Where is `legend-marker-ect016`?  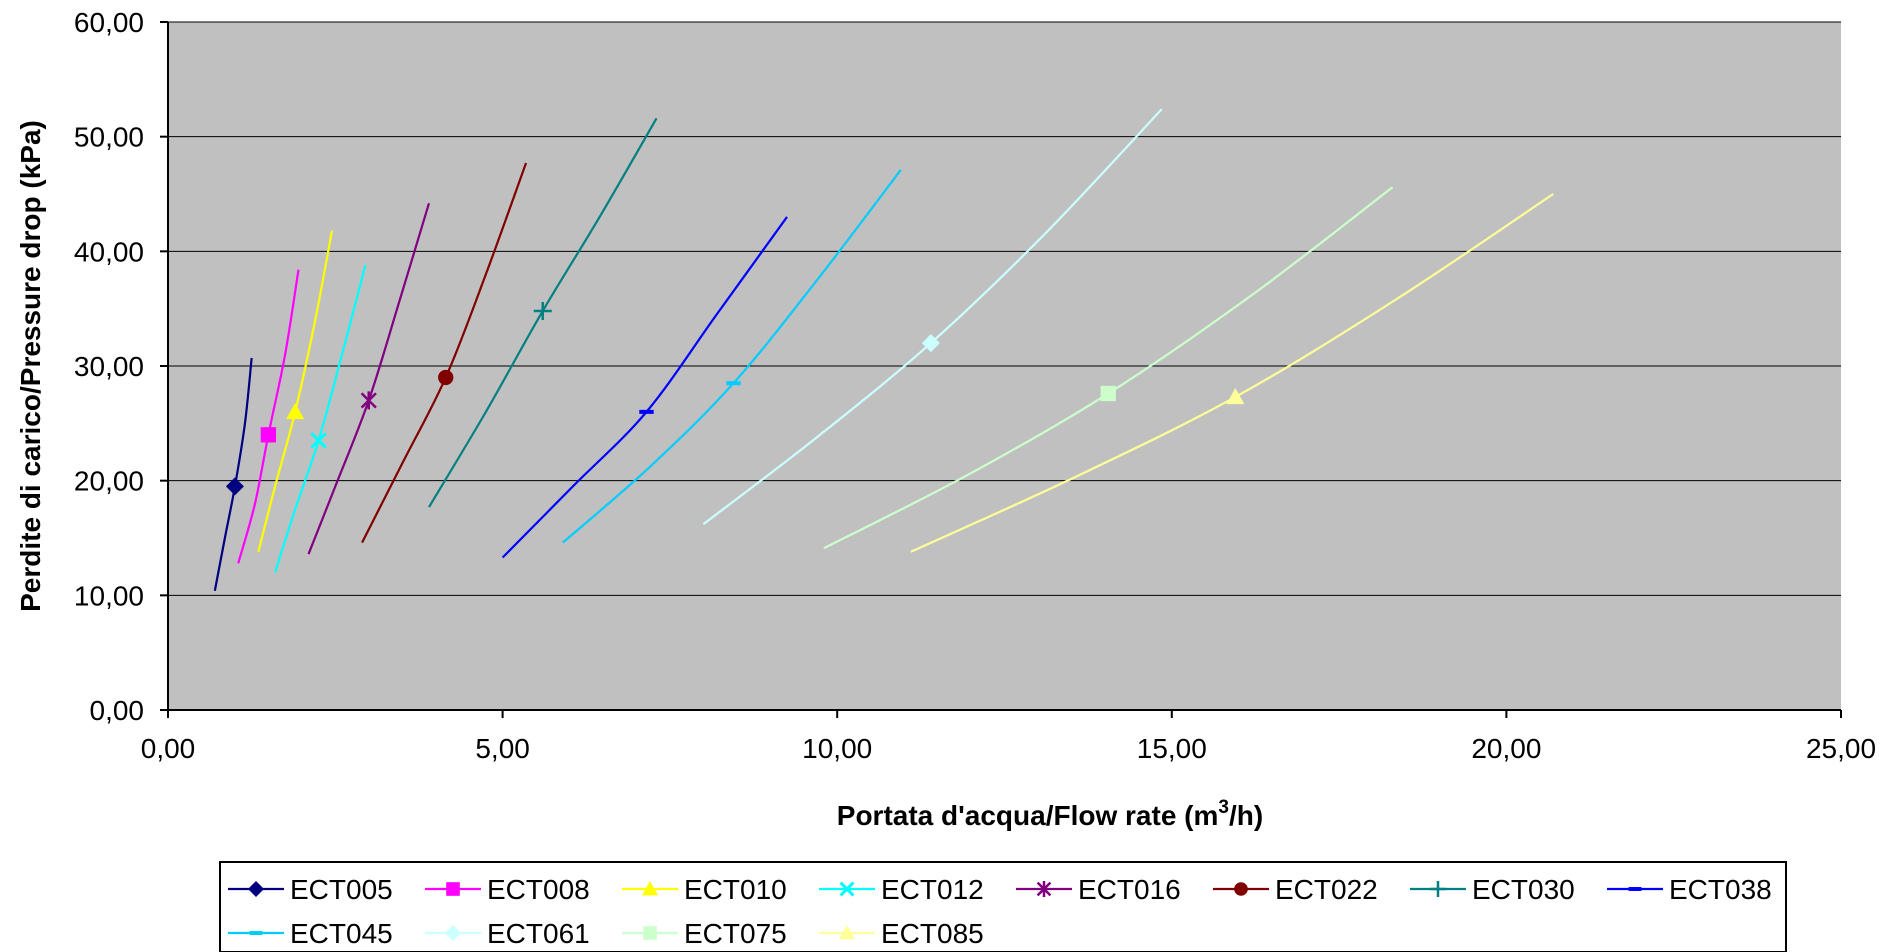 legend-marker-ect016 is located at coordinates (1044, 889).